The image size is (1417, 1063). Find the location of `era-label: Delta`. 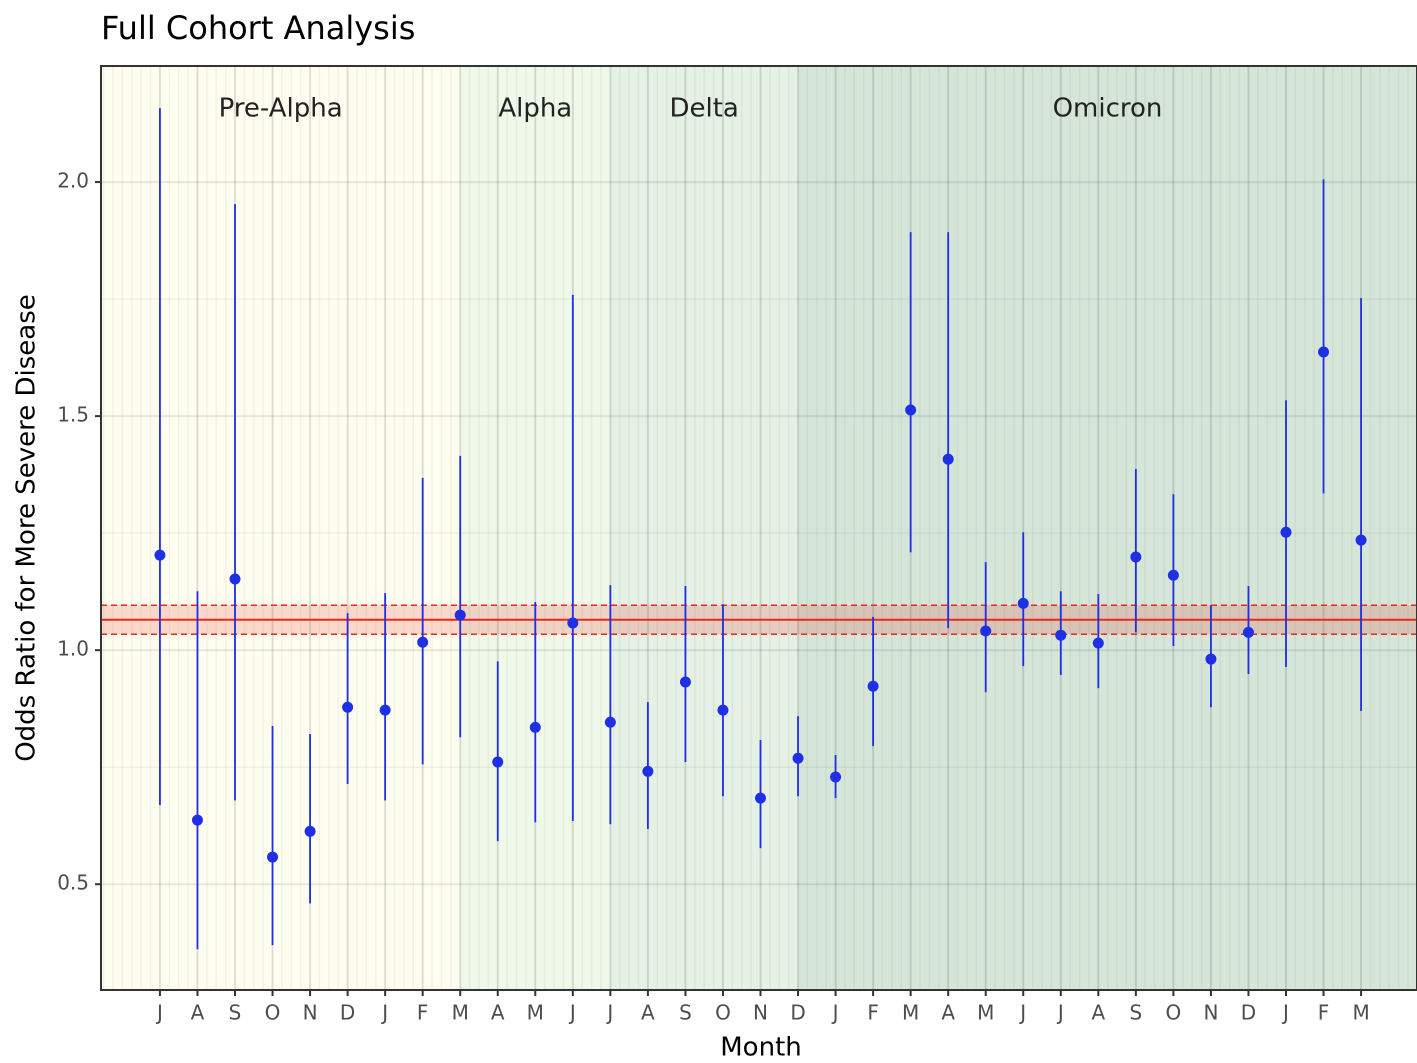

era-label: Delta is located at coordinates (704, 109).